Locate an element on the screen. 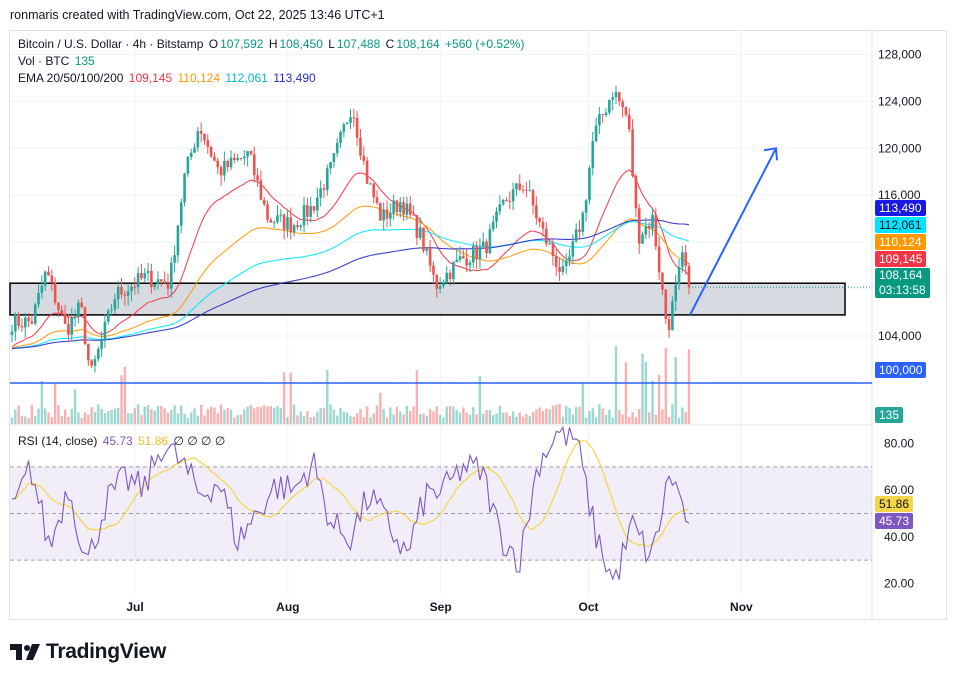 The width and height of the screenshot is (957, 682). volume-legend: Vol · BTC 135 is located at coordinates (57, 61).